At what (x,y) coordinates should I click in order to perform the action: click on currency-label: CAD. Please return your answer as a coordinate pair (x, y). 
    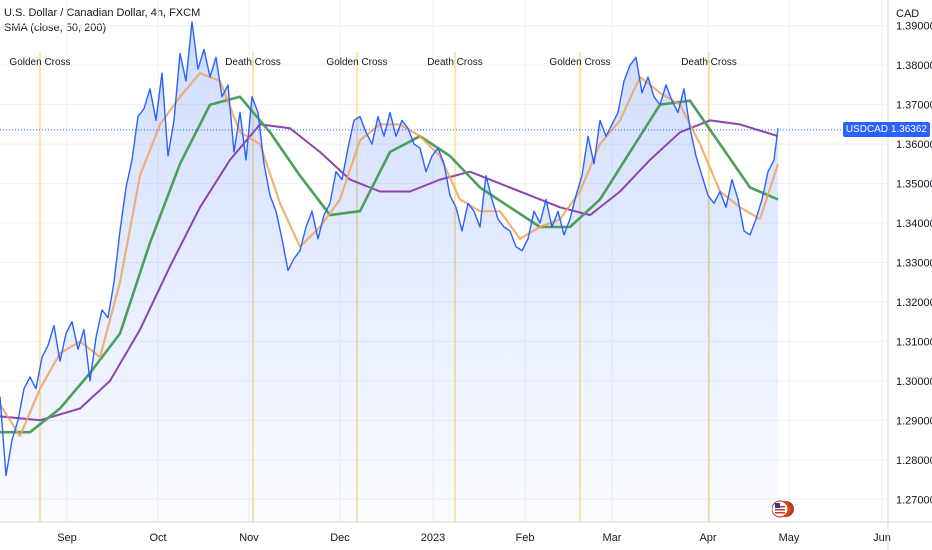
    Looking at the image, I should click on (907, 14).